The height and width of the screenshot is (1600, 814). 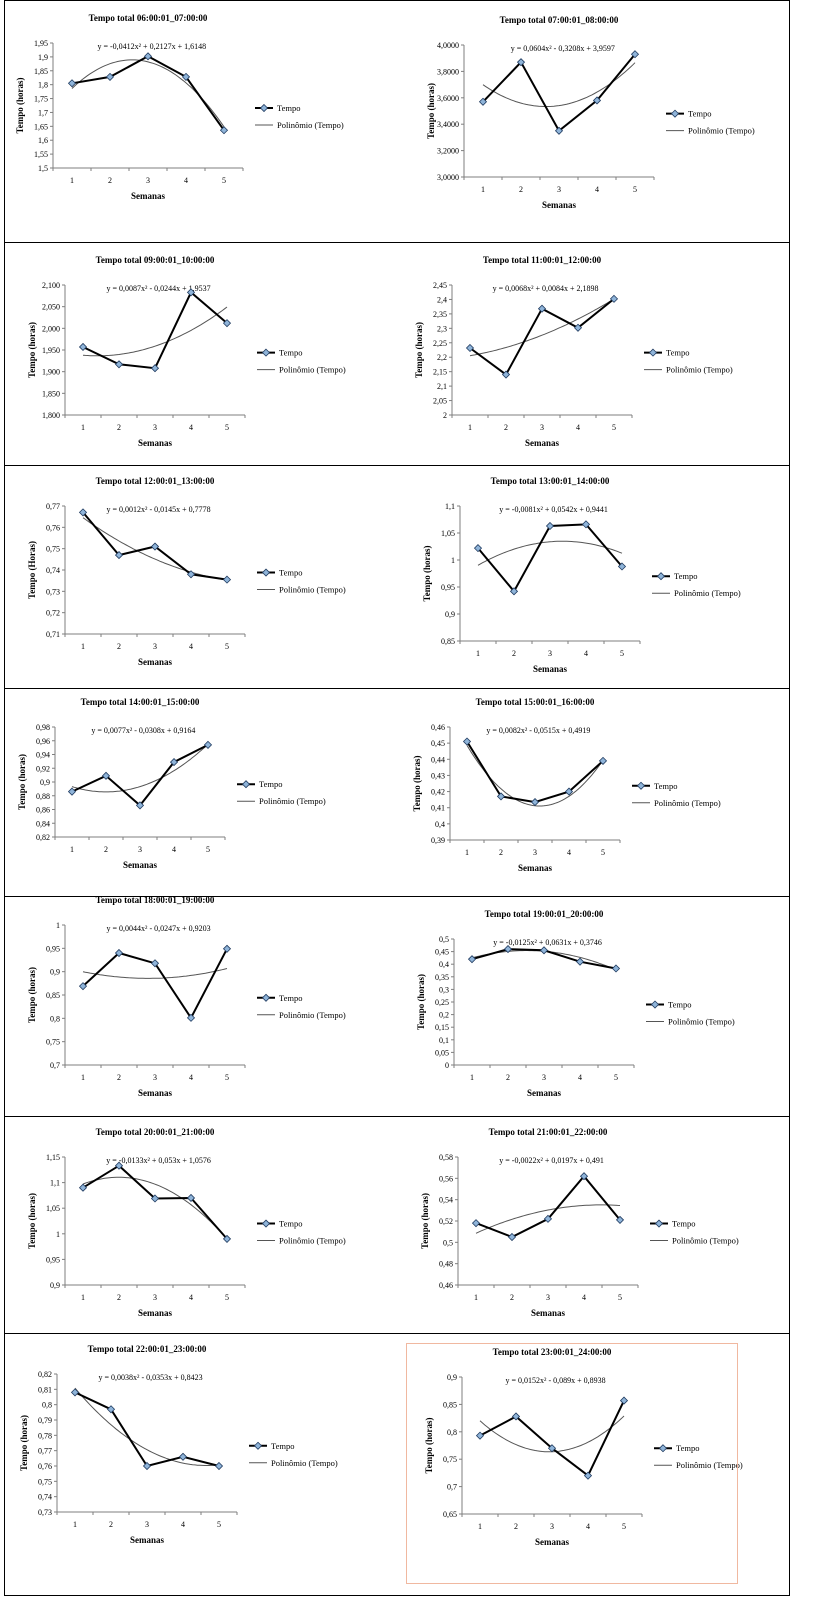 What do you see at coordinates (45, 1497) in the screenshot?
I see `y-tick-label: 0,74` at bounding box center [45, 1497].